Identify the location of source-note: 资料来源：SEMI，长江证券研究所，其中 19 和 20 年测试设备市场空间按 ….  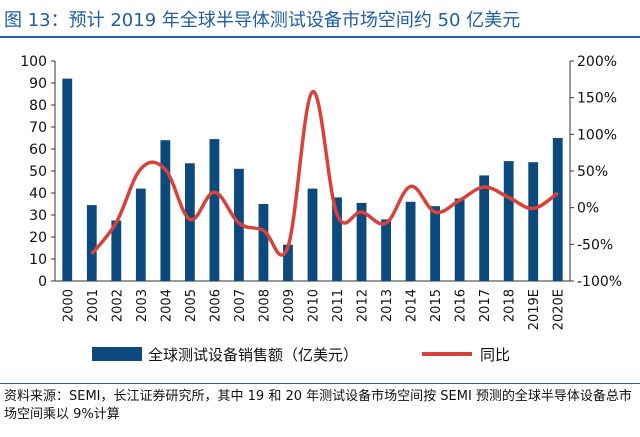
(318, 405).